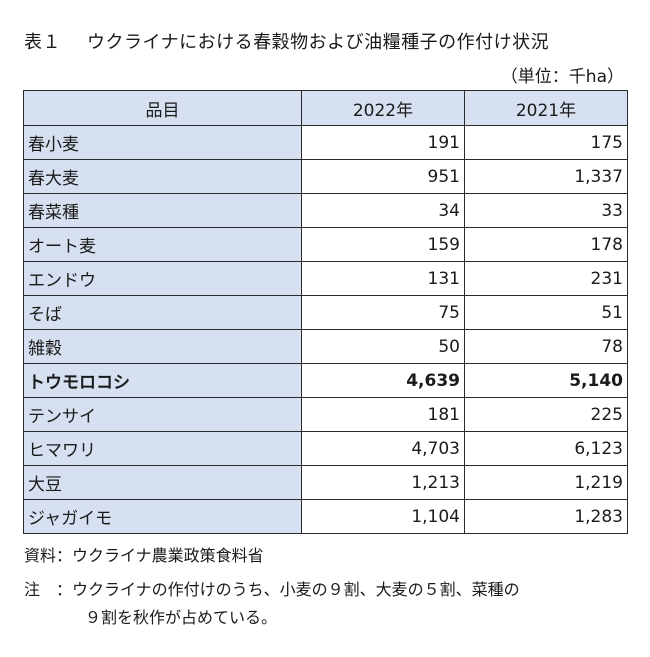 Image resolution: width=650 pixels, height=657 pixels. I want to click on row-item-name: 春小麦, so click(162, 142).